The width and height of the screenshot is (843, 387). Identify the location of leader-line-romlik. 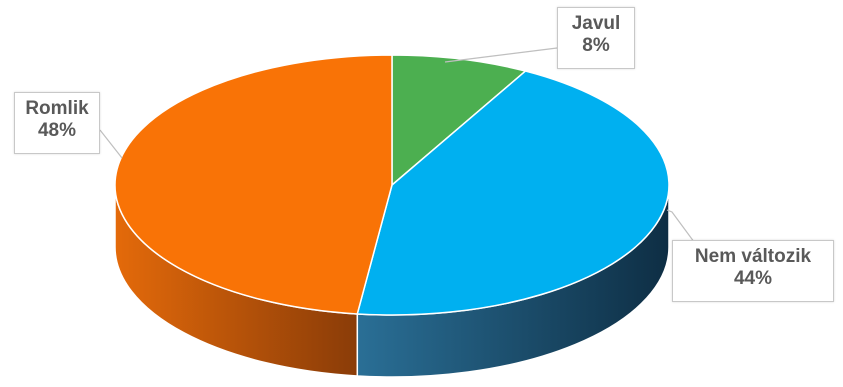
(111, 144).